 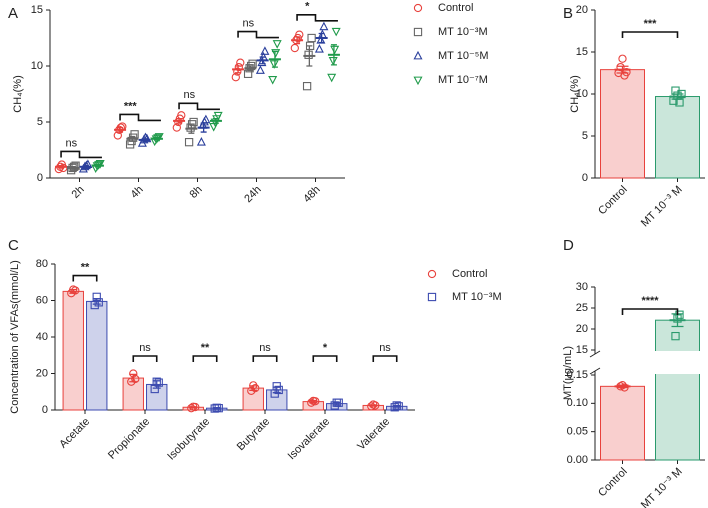 I want to click on y-axis-label: CH₄(%), so click(x=18, y=94).